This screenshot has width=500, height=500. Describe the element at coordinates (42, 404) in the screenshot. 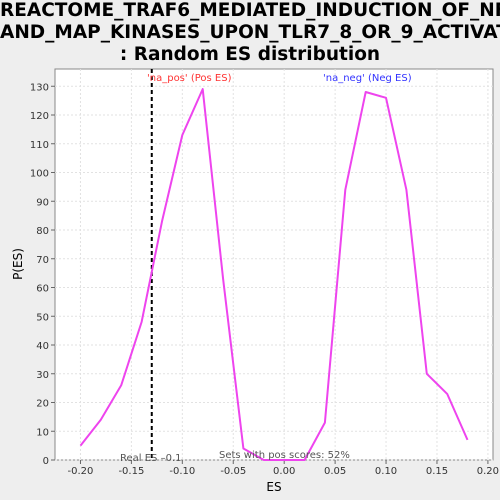

I see `y-tick-label: 20` at that location.